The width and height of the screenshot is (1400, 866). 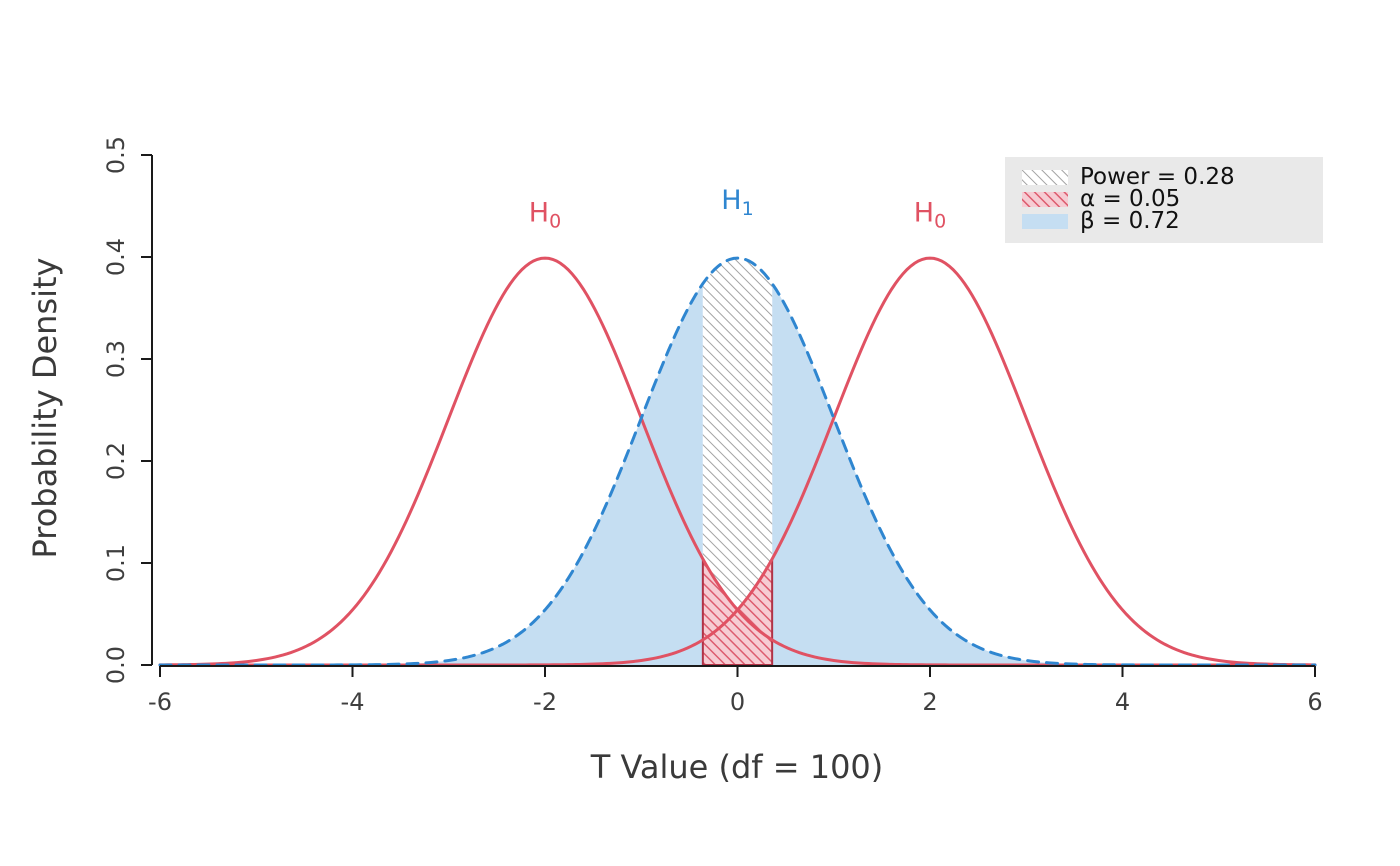 What do you see at coordinates (353, 702) in the screenshot?
I see `x-tick-label: -4` at bounding box center [353, 702].